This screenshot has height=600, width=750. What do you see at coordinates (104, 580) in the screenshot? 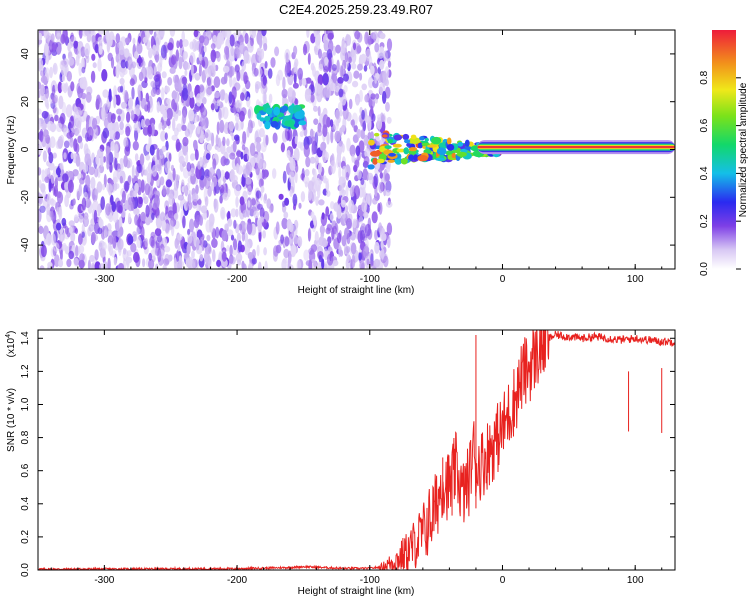
I see `x-tick-label: -300` at bounding box center [104, 580].